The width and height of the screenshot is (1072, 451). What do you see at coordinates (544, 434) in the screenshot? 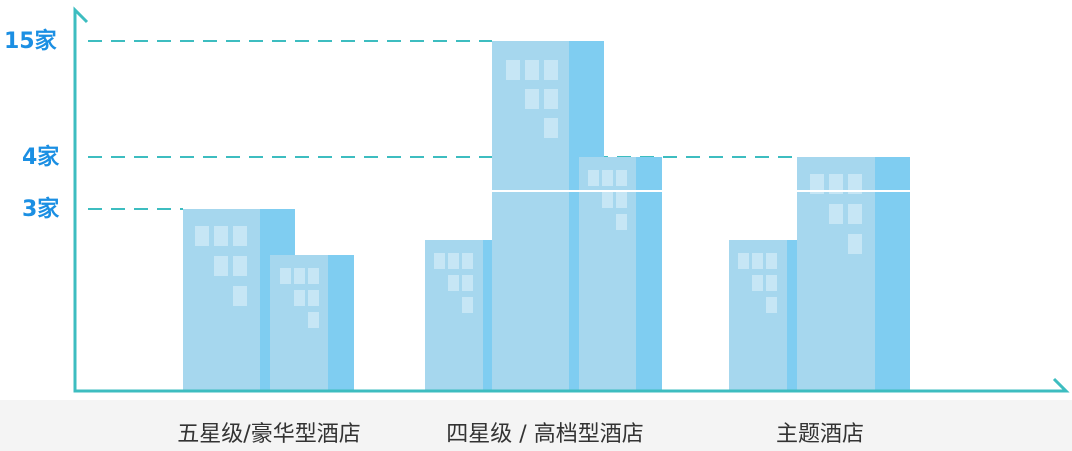
I see `category-label: 四星级 / 高档型酒店` at bounding box center [544, 434].